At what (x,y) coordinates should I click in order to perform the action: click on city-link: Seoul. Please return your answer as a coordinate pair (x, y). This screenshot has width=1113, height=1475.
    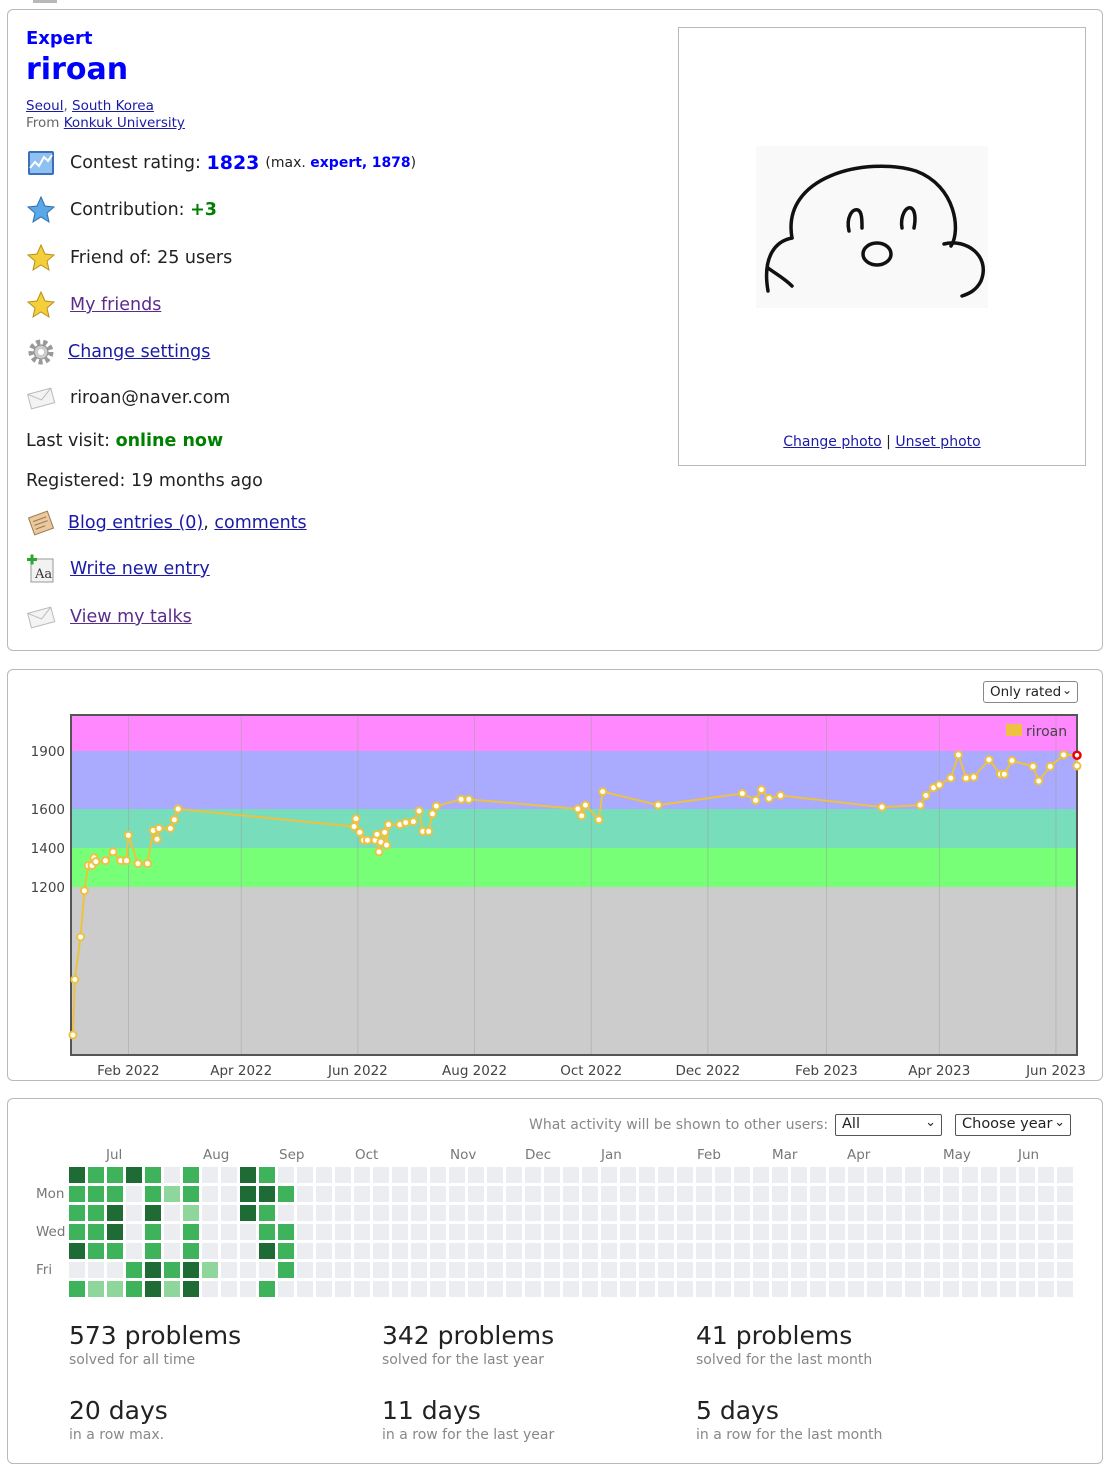
    Looking at the image, I should click on (45, 106).